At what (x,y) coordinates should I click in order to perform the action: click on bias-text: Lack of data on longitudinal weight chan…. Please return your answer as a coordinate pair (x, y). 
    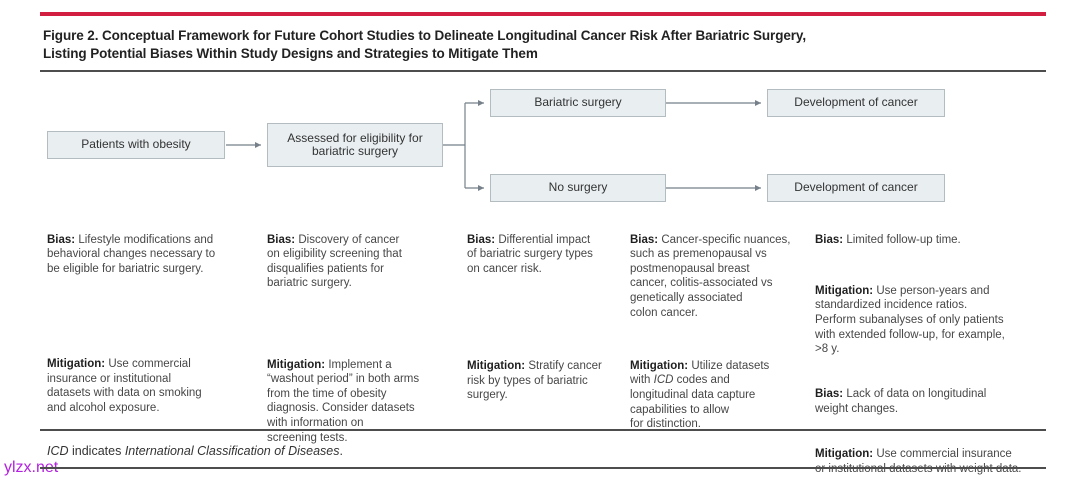
    Looking at the image, I should click on (901, 401).